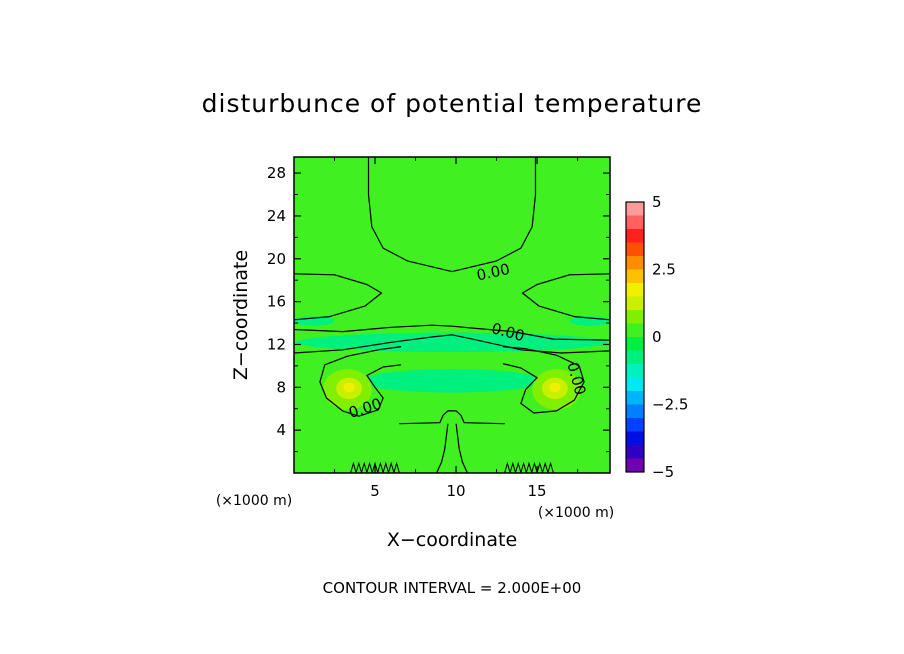  What do you see at coordinates (576, 513) in the screenshot?
I see `x-axis-unit: (×1000 m)` at bounding box center [576, 513].